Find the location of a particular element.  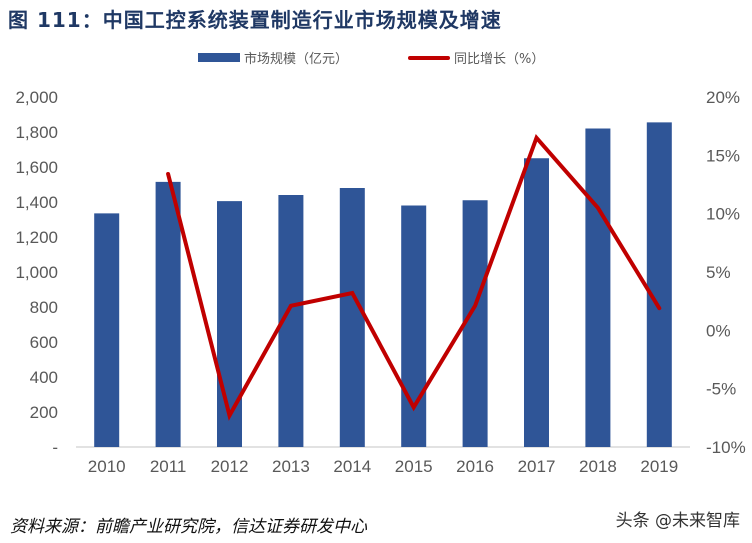

bar-2018 is located at coordinates (598, 287).